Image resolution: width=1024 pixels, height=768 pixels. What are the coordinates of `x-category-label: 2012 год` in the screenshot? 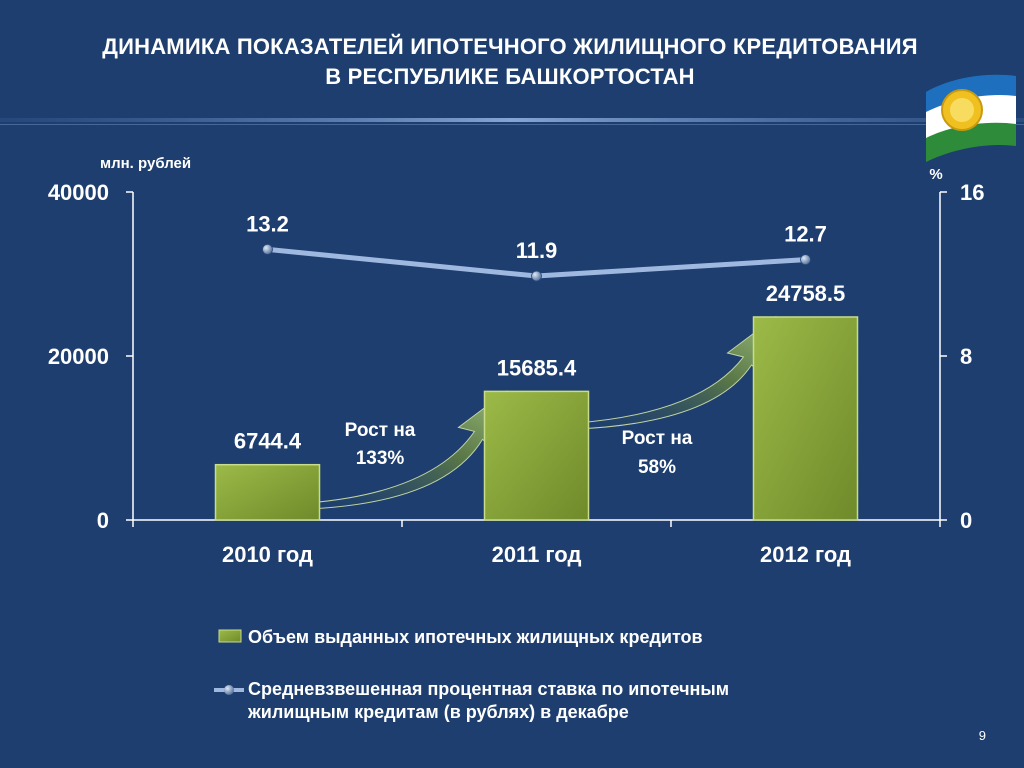 It's located at (805, 554).